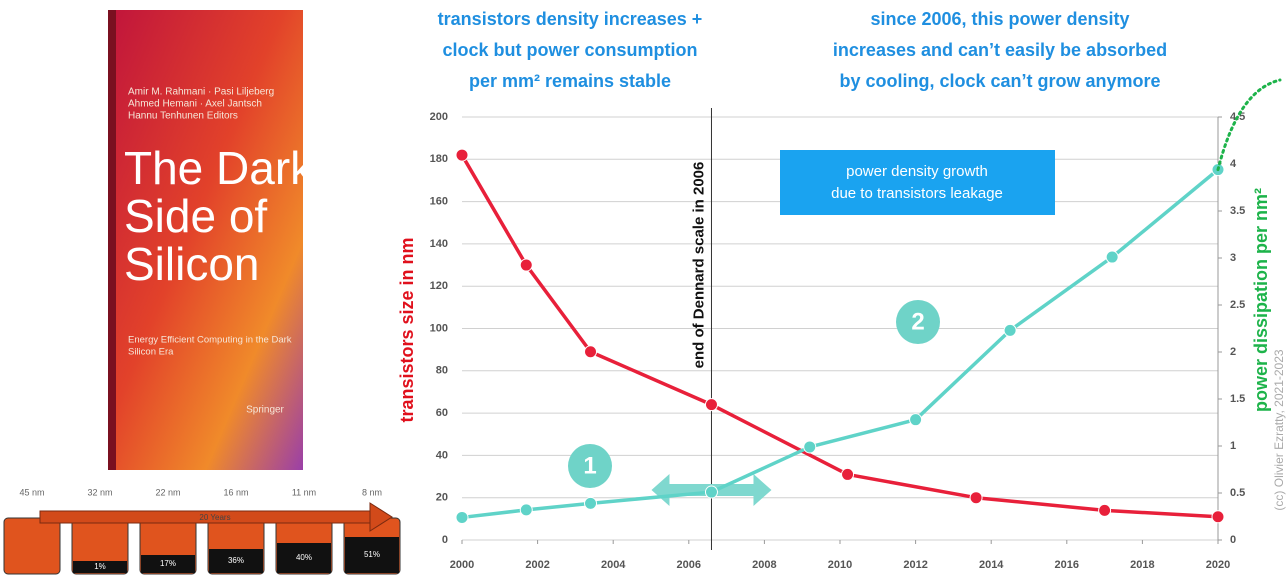 This screenshot has width=1288, height=577. Describe the element at coordinates (31, 492) in the screenshot. I see `node-label: 45 nm` at that location.